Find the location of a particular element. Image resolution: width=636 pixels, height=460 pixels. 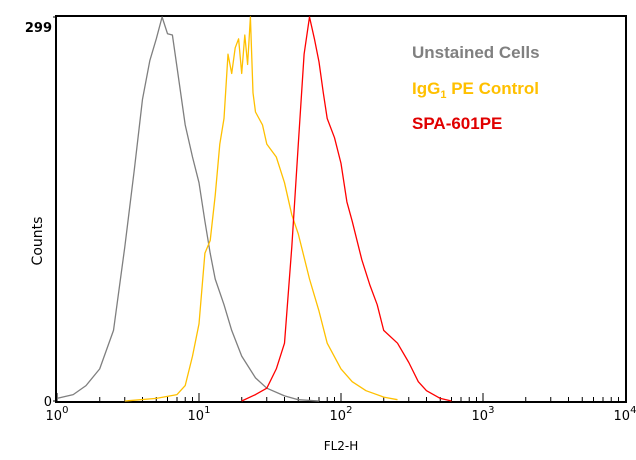

x-tick-label: 10⁴ is located at coordinates (625, 414).